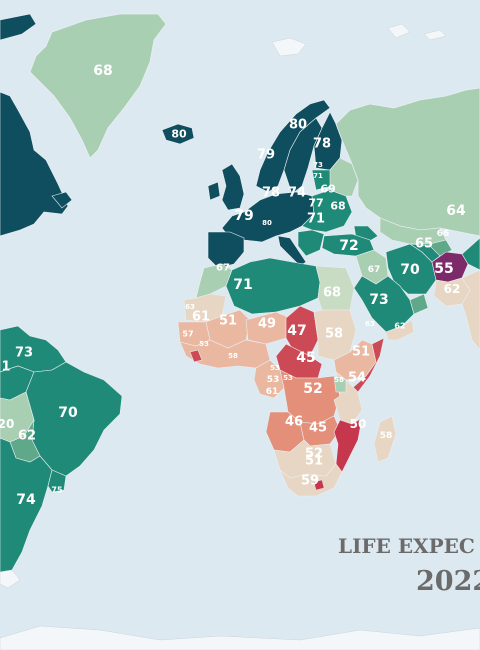 The width and height of the screenshot is (480, 650). I want to click on country-value-chad: 47, so click(296, 331).